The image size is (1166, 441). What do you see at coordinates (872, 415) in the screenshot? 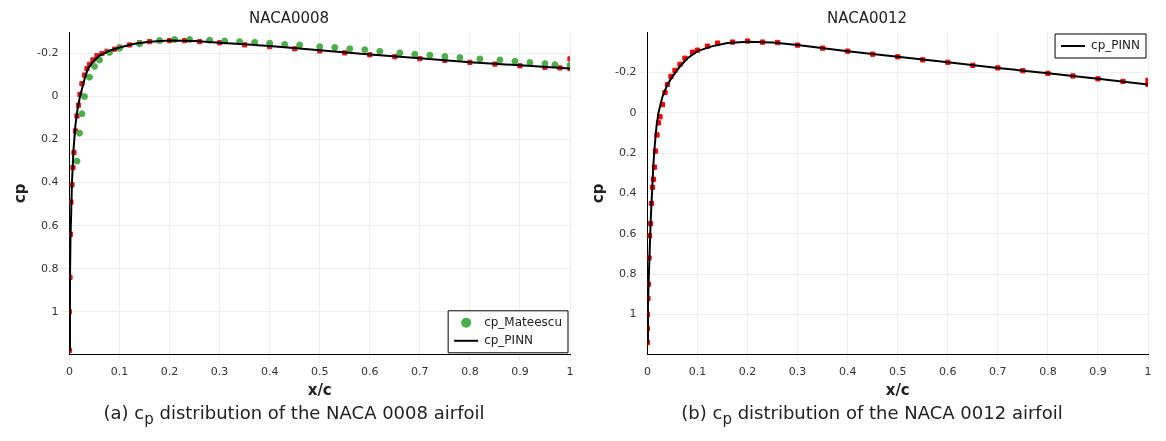
I see `text: (b) c$_{p}$ distribution of the NACA 0012 airfoil` at bounding box center [872, 415].